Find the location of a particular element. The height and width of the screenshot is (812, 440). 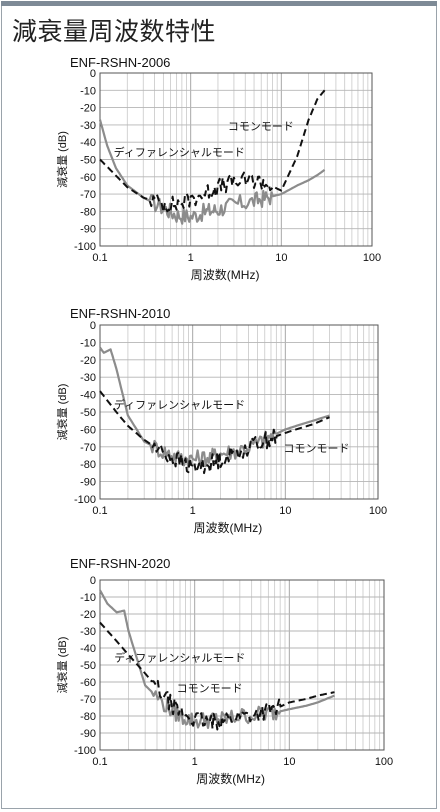

chart-title: ENF-RSHN-2020 is located at coordinates (120, 563).